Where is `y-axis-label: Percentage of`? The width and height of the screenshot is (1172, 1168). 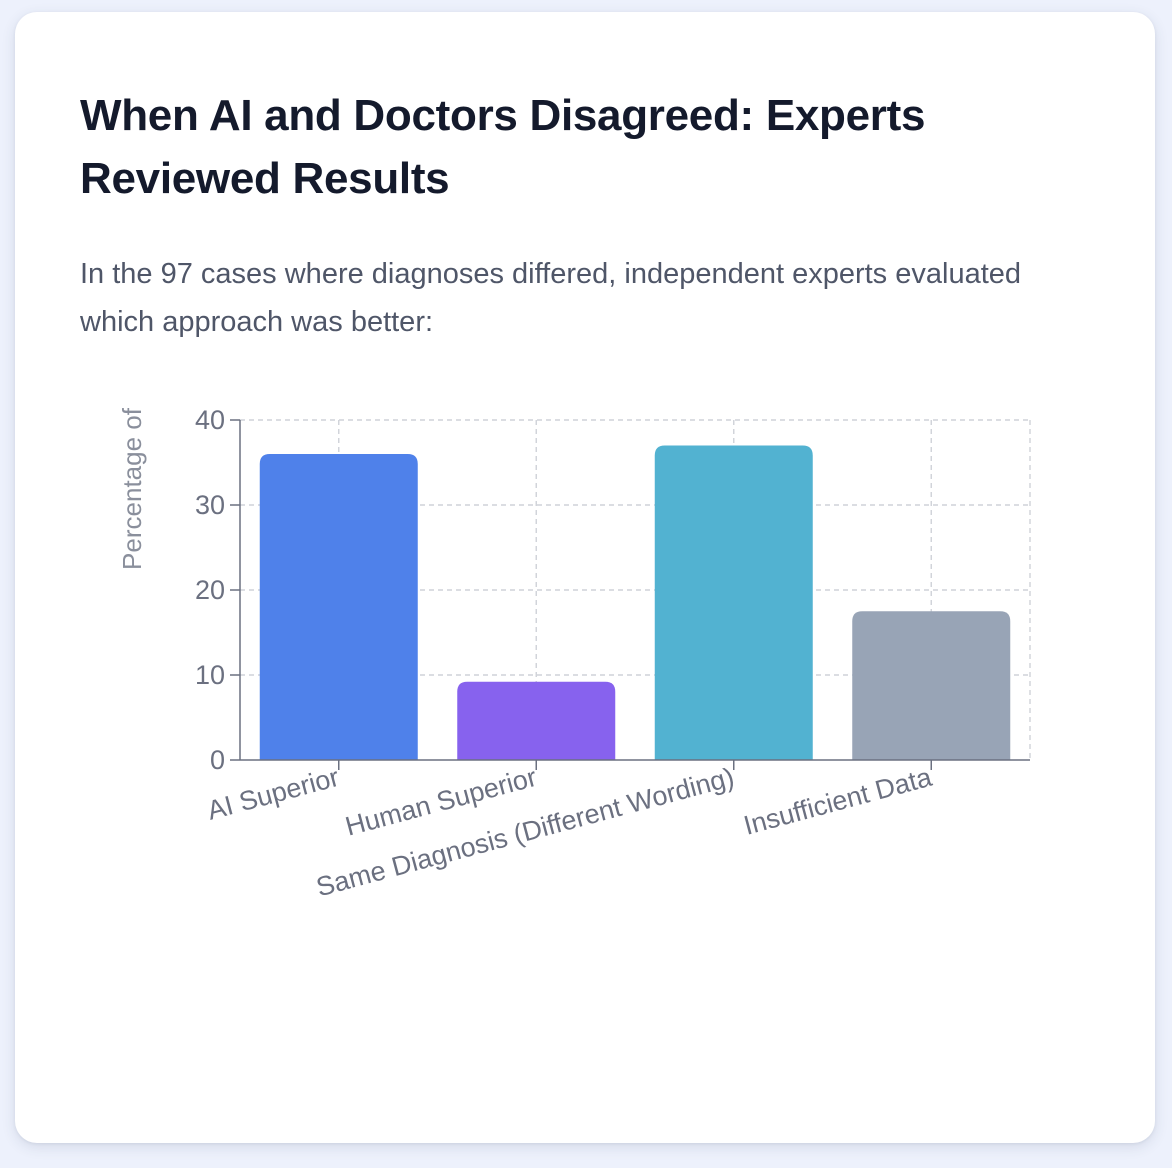 y-axis-label: Percentage of is located at coordinates (132, 488).